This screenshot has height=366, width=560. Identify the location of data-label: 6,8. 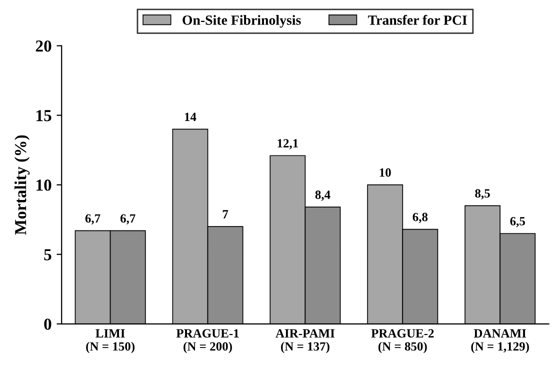
(420, 218).